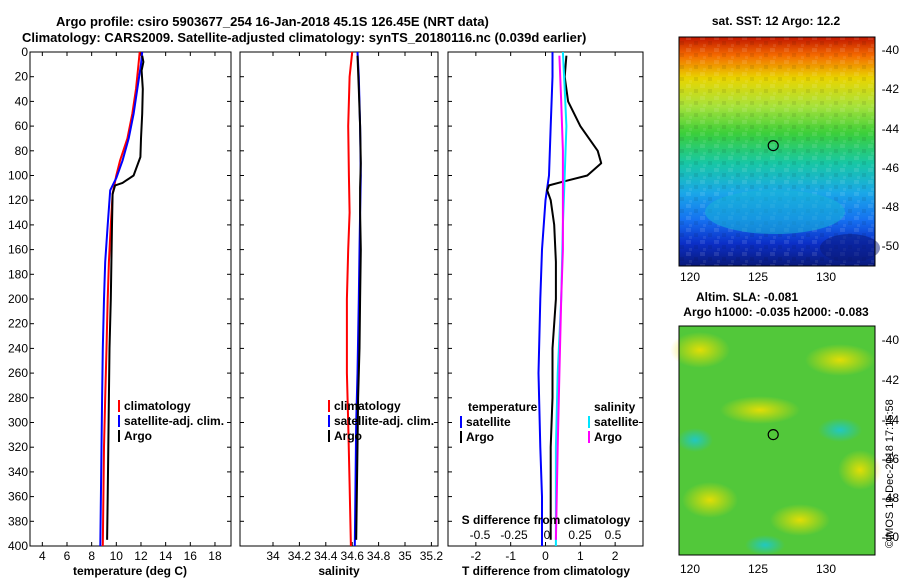  I want to click on secondary-tick-labels: -0.5 -0.25 0 0.25 0.5, so click(546, 535).